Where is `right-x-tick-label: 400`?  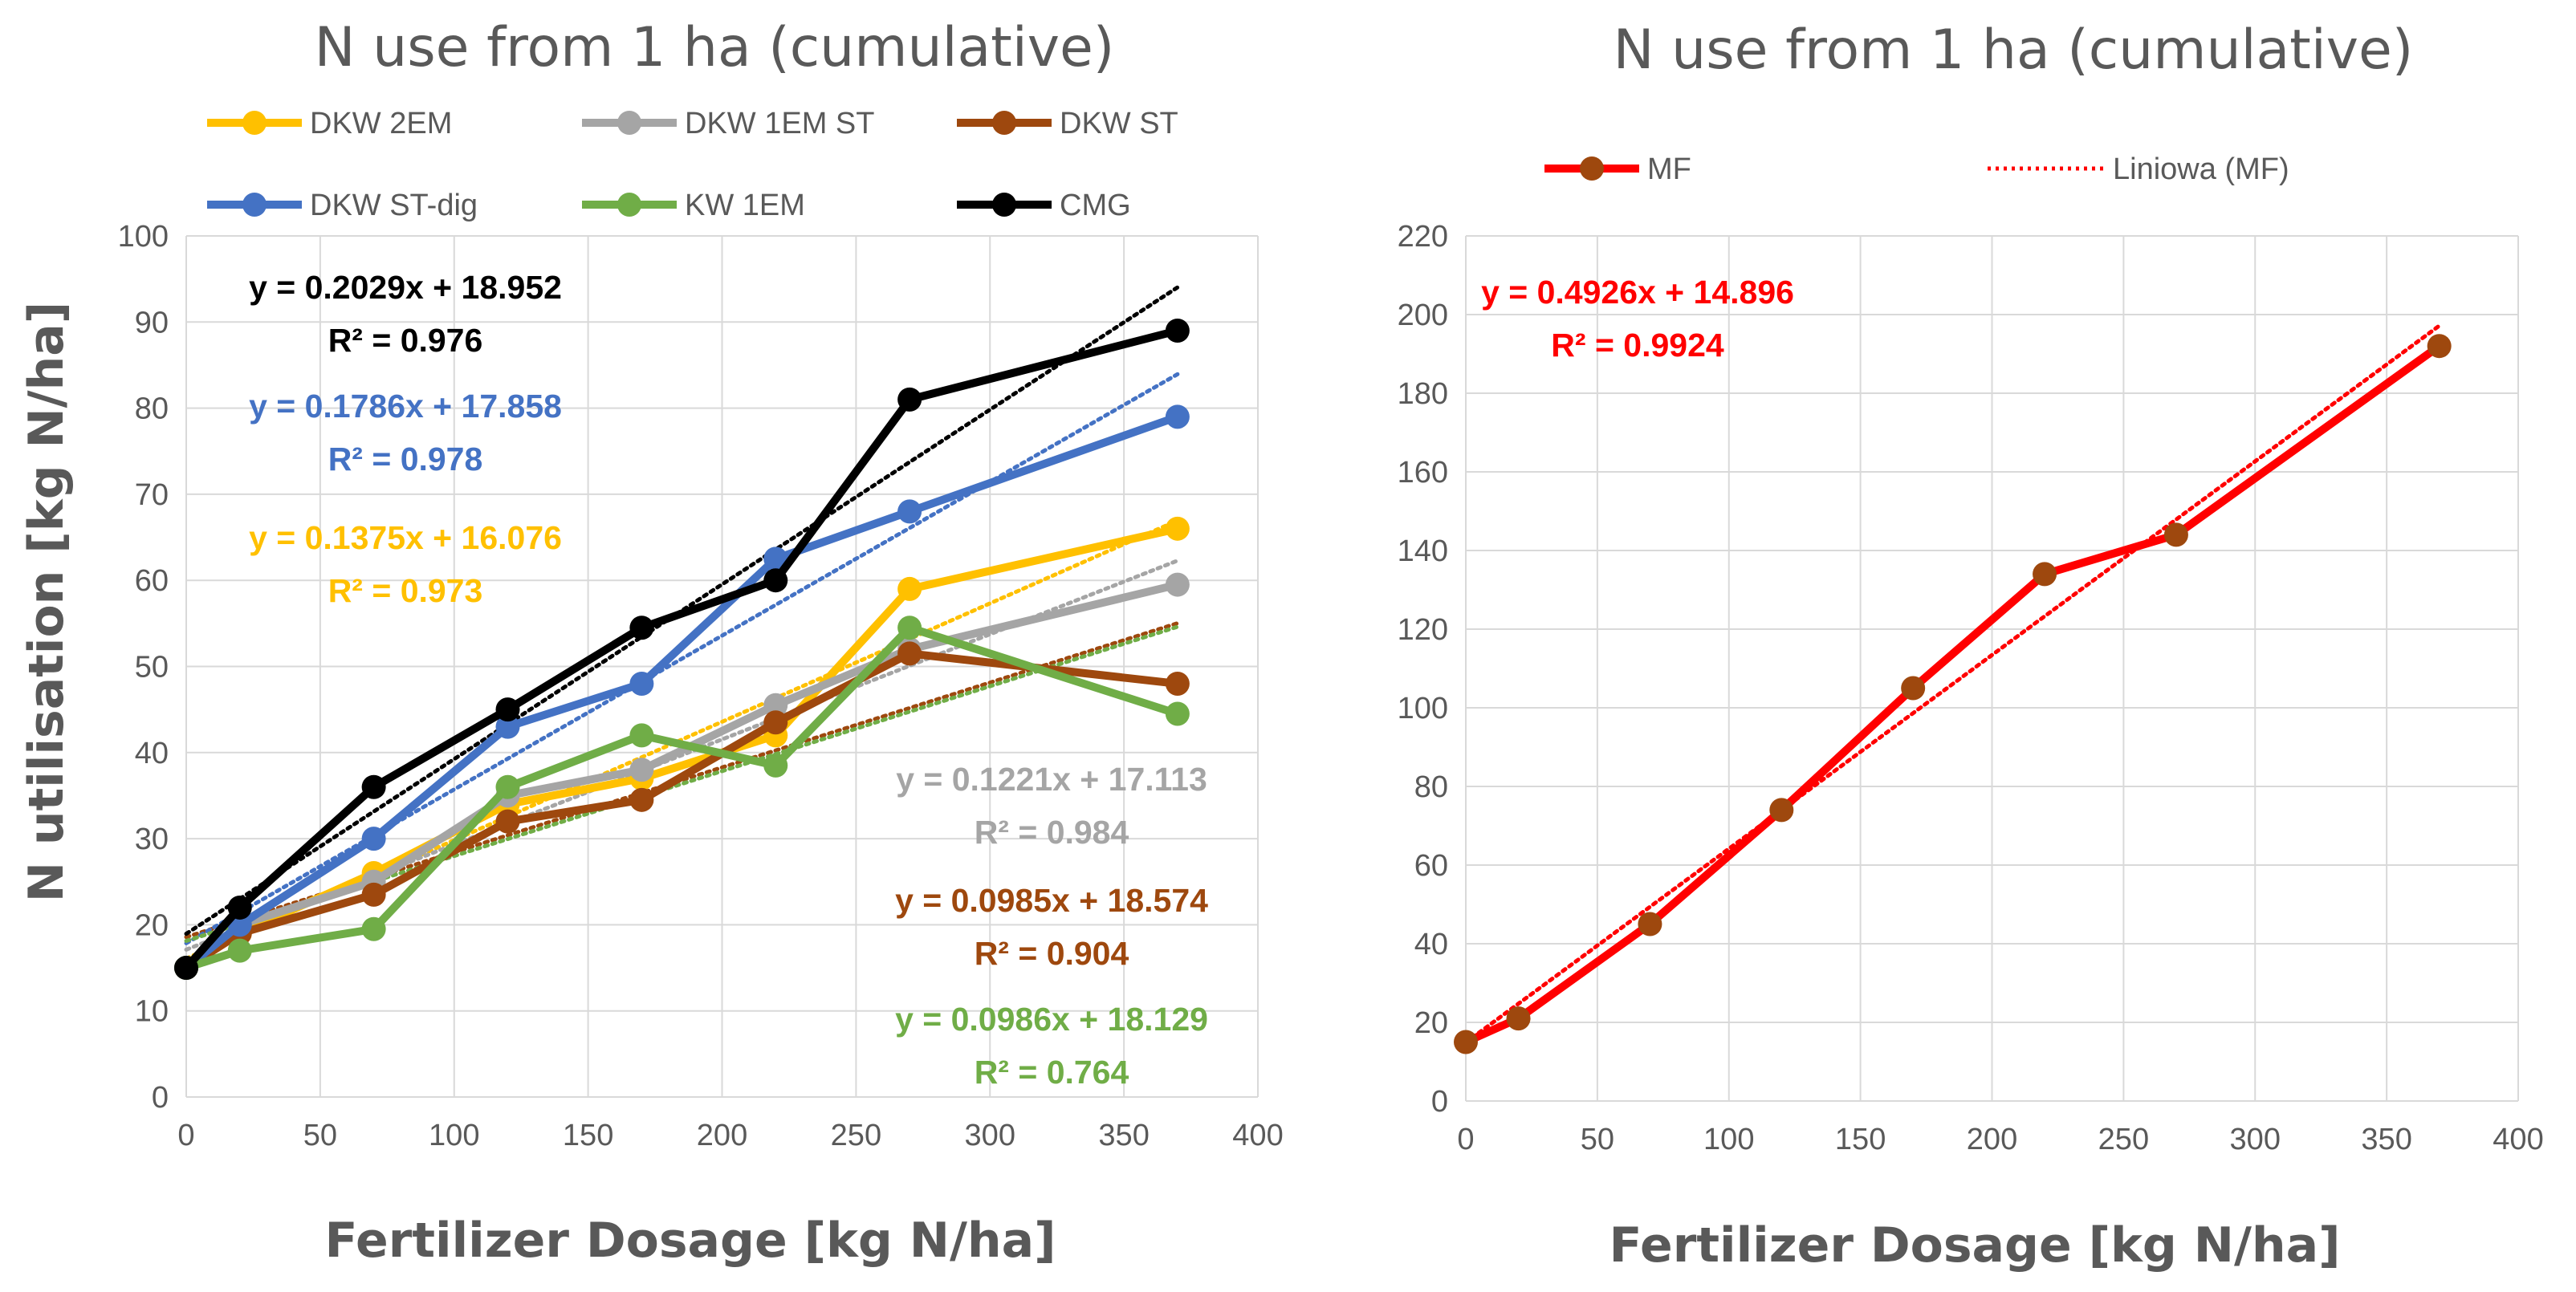 right-x-tick-label: 400 is located at coordinates (2518, 1139).